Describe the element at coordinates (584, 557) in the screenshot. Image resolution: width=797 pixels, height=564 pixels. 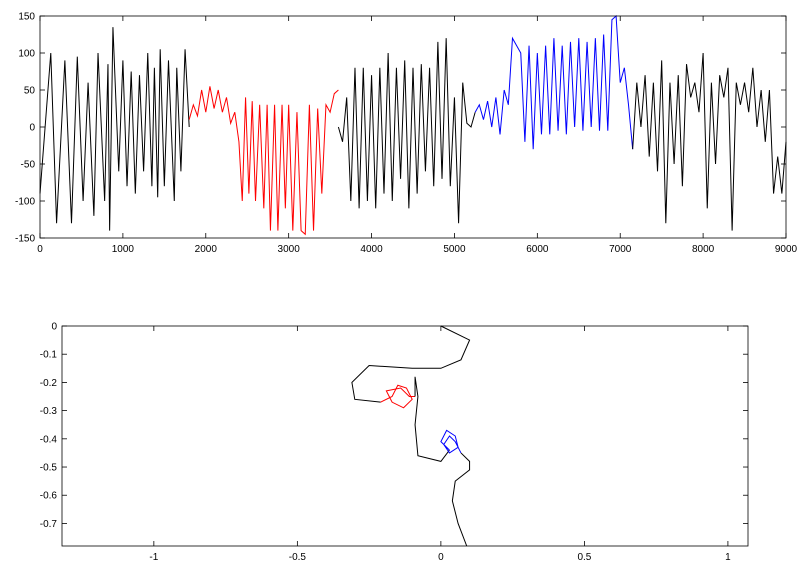
I see `x-tick-label: 0.5` at that location.